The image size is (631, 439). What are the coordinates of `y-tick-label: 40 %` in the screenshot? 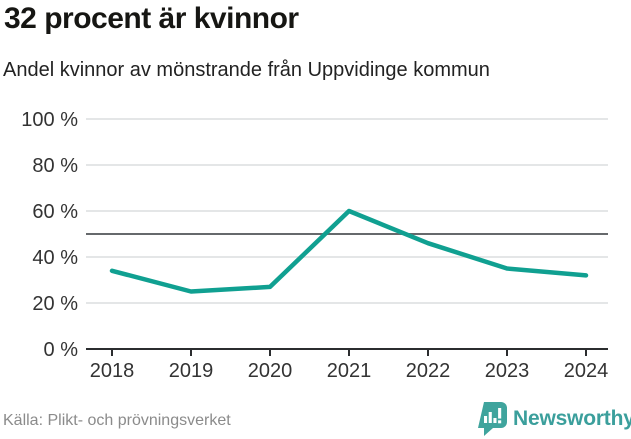 It's located at (55, 258).